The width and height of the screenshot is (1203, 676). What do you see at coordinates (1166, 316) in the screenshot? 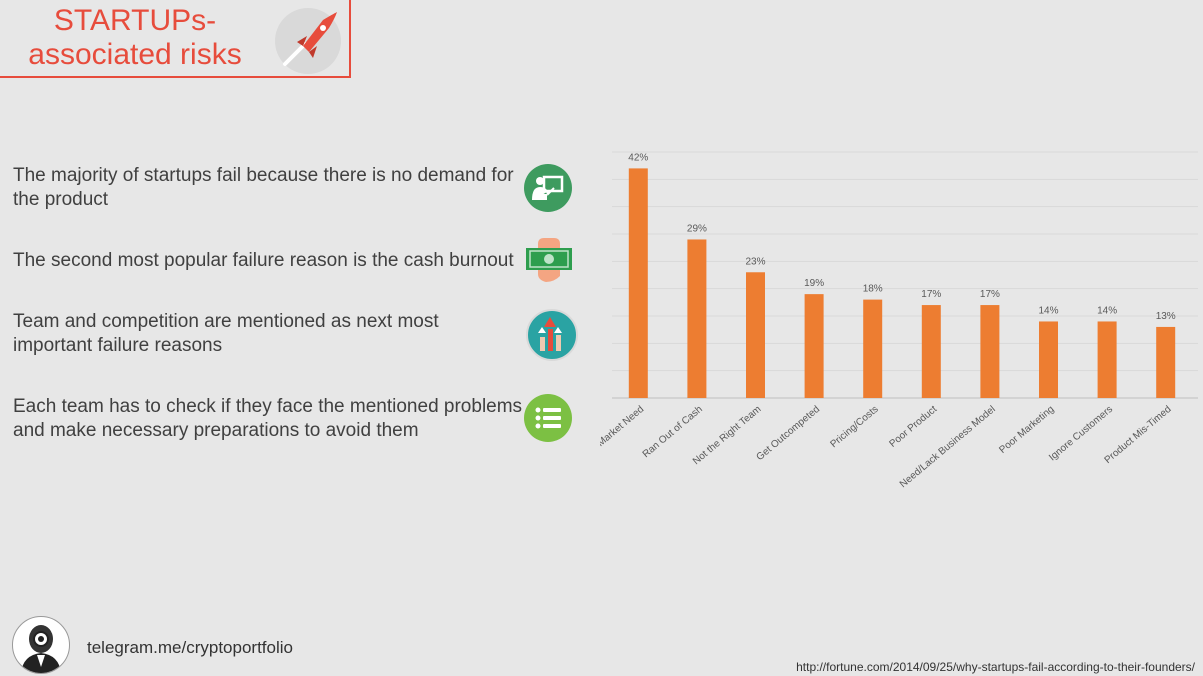
I see `data-label-9: 13%` at bounding box center [1166, 316].